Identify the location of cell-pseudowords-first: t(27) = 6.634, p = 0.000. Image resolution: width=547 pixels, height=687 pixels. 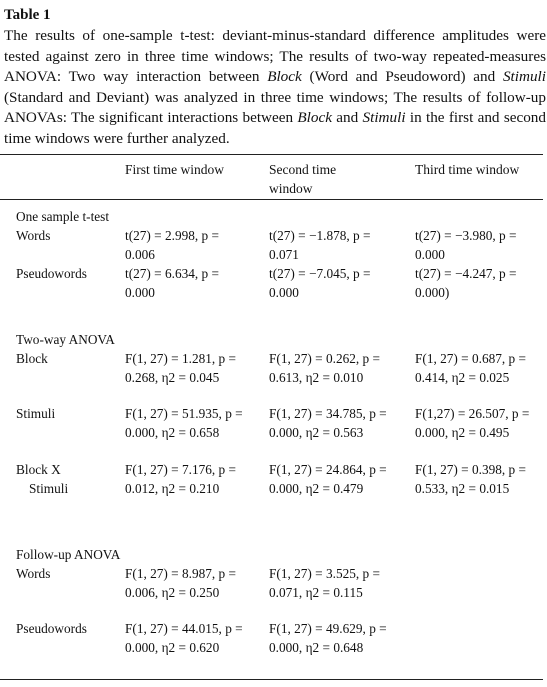
(172, 283).